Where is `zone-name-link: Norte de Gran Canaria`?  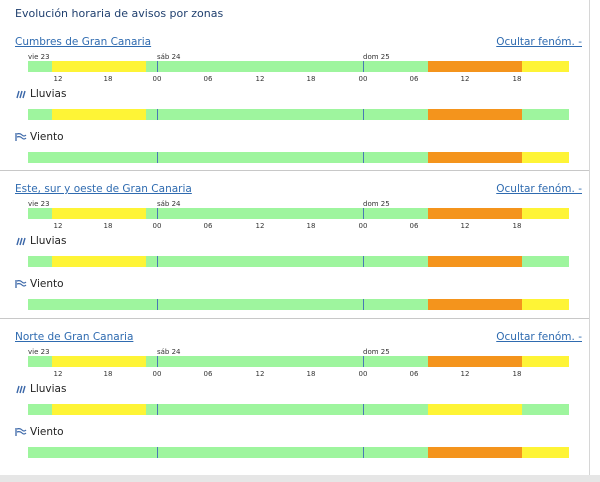 zone-name-link: Norte de Gran Canaria is located at coordinates (74, 337).